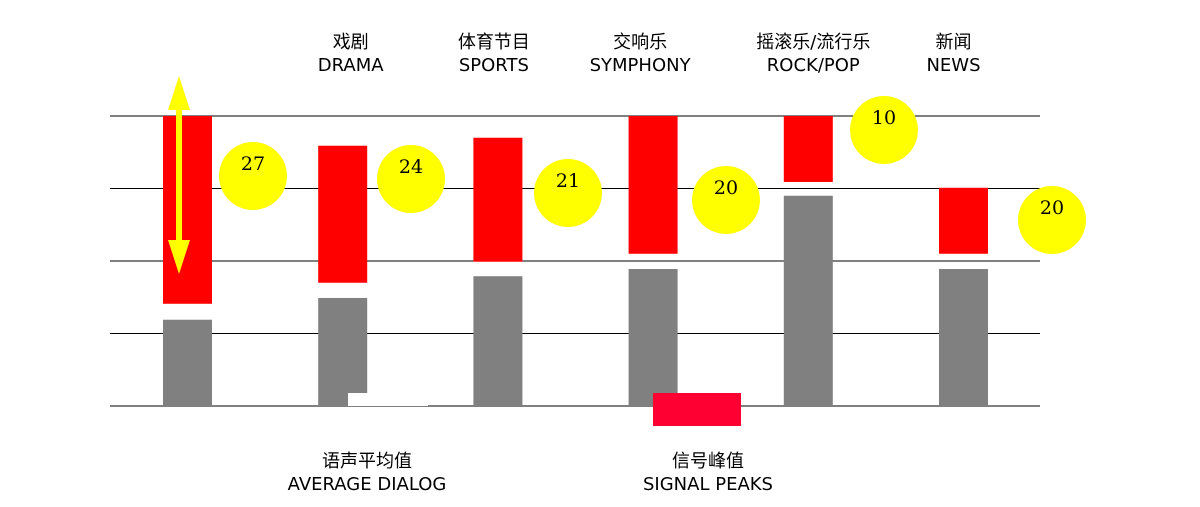 The width and height of the screenshot is (1200, 507). Describe the element at coordinates (411, 167) in the screenshot. I see `range-value: 24` at that location.